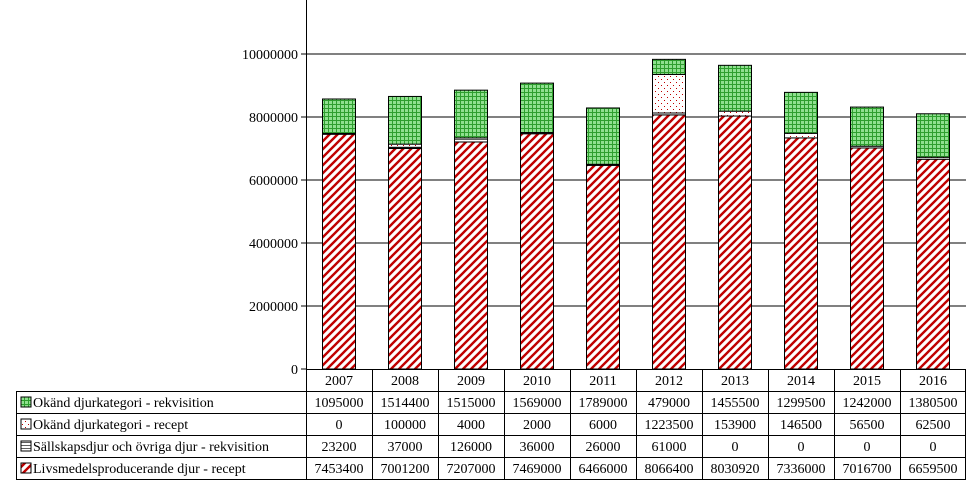  I want to click on data-label: 1095000, so click(339, 403).